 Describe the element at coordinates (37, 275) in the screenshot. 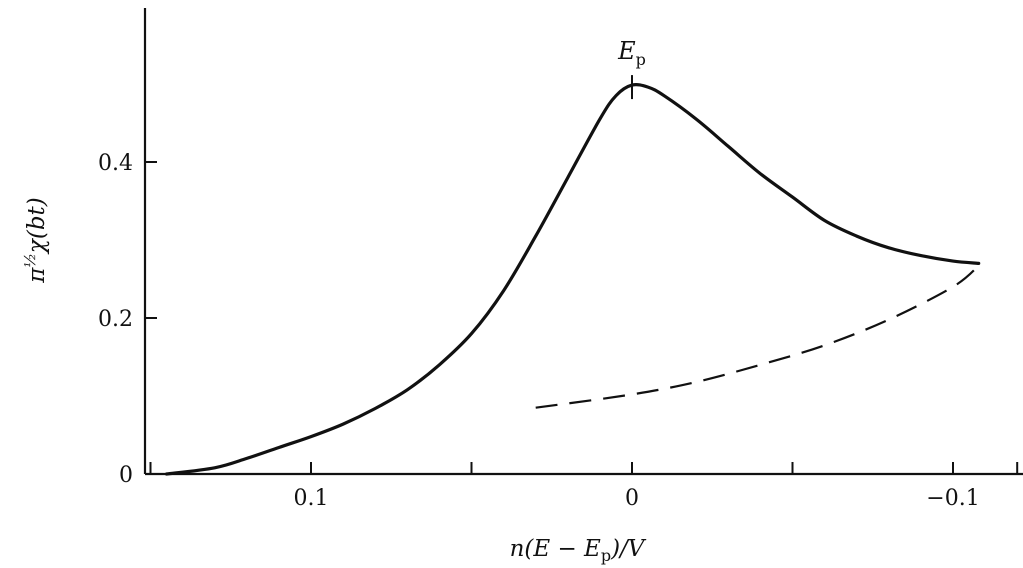

I see `y-axis-label-pi: π` at that location.